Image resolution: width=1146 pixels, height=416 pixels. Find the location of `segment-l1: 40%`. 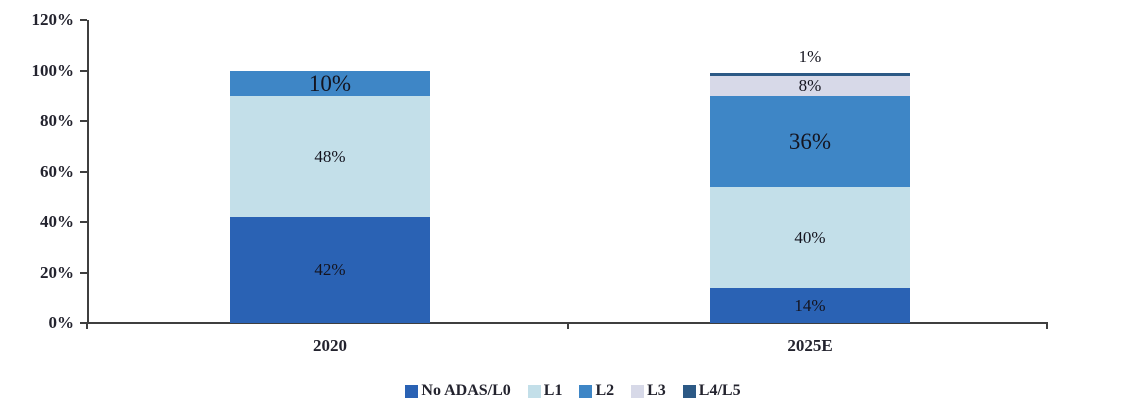

segment-l1: 40% is located at coordinates (810, 237).